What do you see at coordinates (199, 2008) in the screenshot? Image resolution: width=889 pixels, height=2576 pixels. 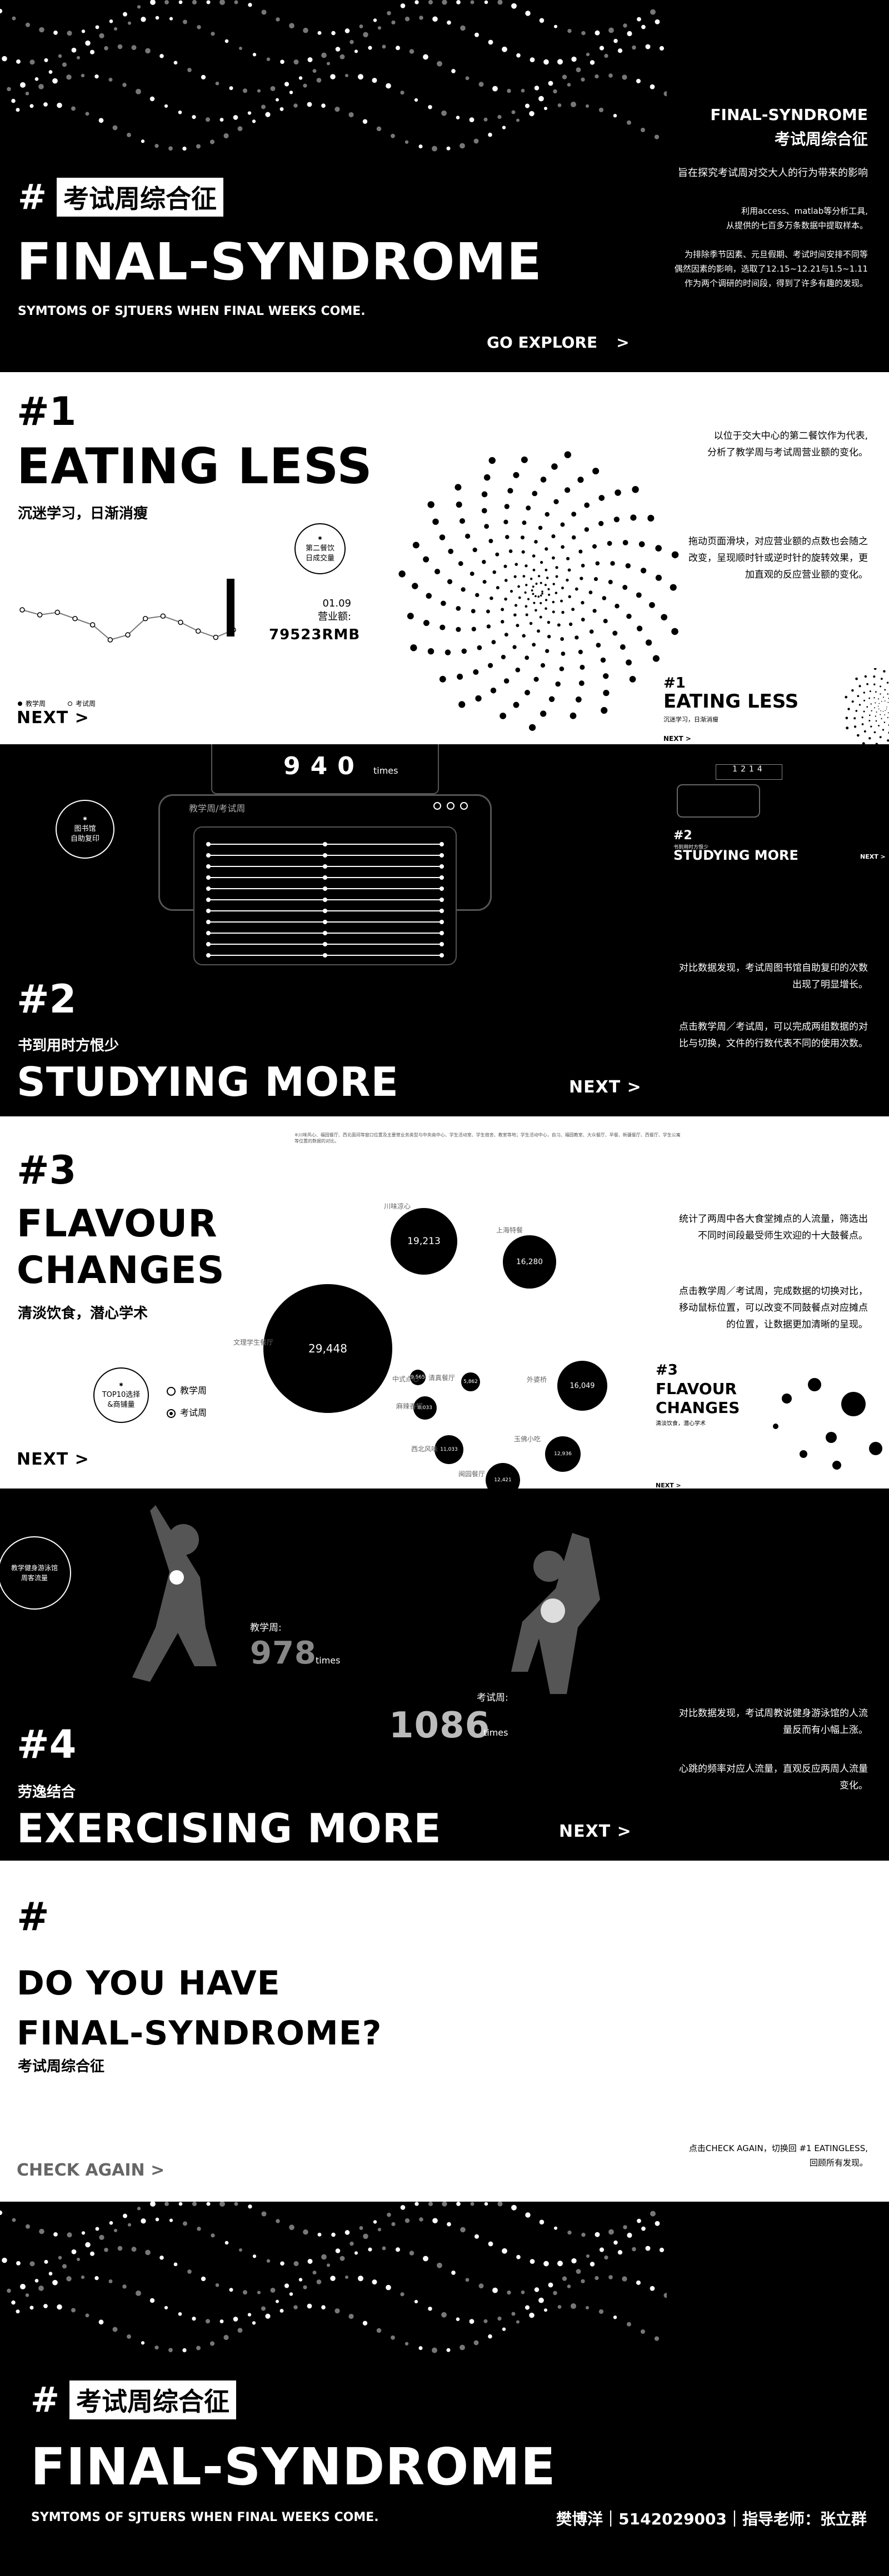 I see `conclusion-title: DO YOU HAVE FINAL-SYNDROME?` at bounding box center [199, 2008].